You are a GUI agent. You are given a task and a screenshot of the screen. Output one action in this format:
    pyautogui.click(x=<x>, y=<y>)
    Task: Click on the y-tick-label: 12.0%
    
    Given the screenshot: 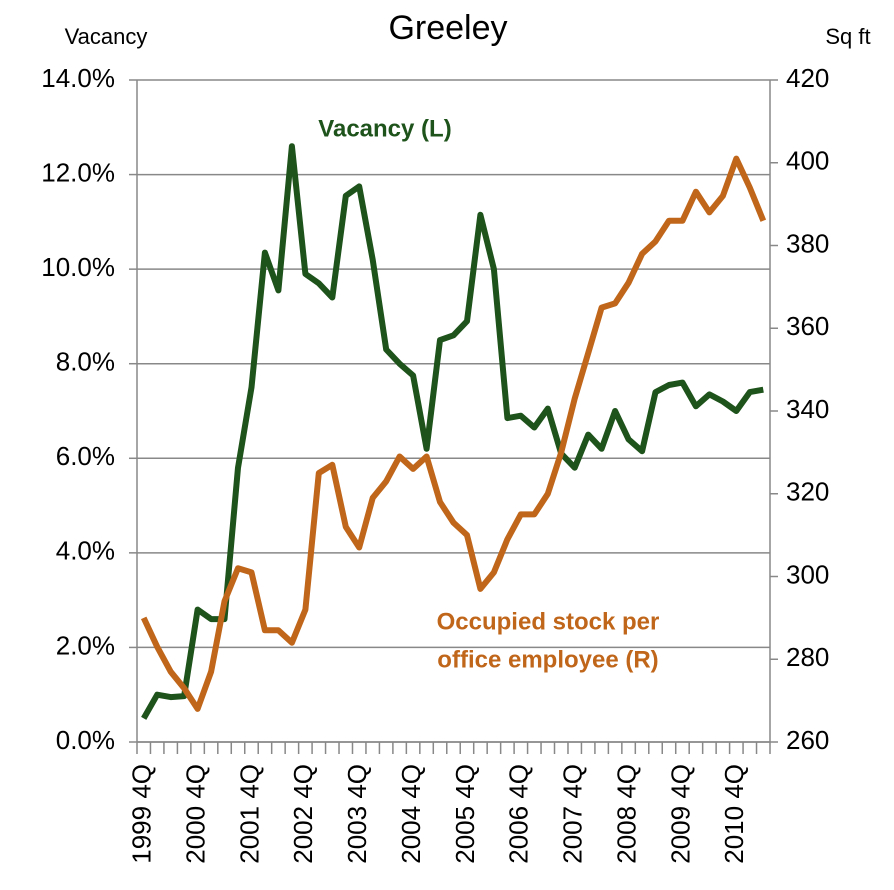 What is the action you would take?
    pyautogui.click(x=78, y=172)
    